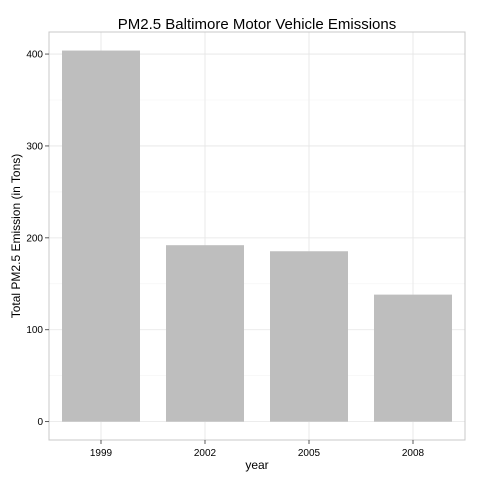 Image resolution: width=480 pixels, height=480 pixels. I want to click on x-tick-label: 2005, so click(309, 453).